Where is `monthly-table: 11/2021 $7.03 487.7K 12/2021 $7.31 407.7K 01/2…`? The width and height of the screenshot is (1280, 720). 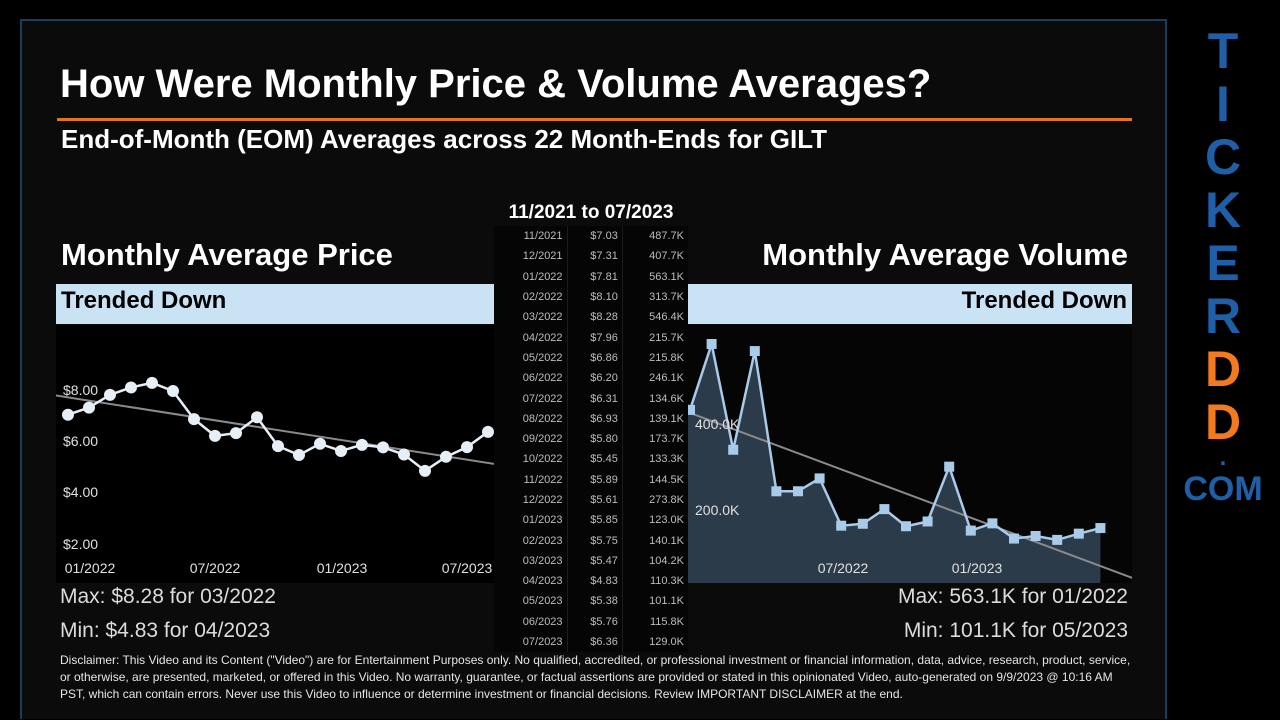 monthly-table: 11/2021 $7.03 487.7K 12/2021 $7.31 407.7K 01/2… is located at coordinates (591, 439).